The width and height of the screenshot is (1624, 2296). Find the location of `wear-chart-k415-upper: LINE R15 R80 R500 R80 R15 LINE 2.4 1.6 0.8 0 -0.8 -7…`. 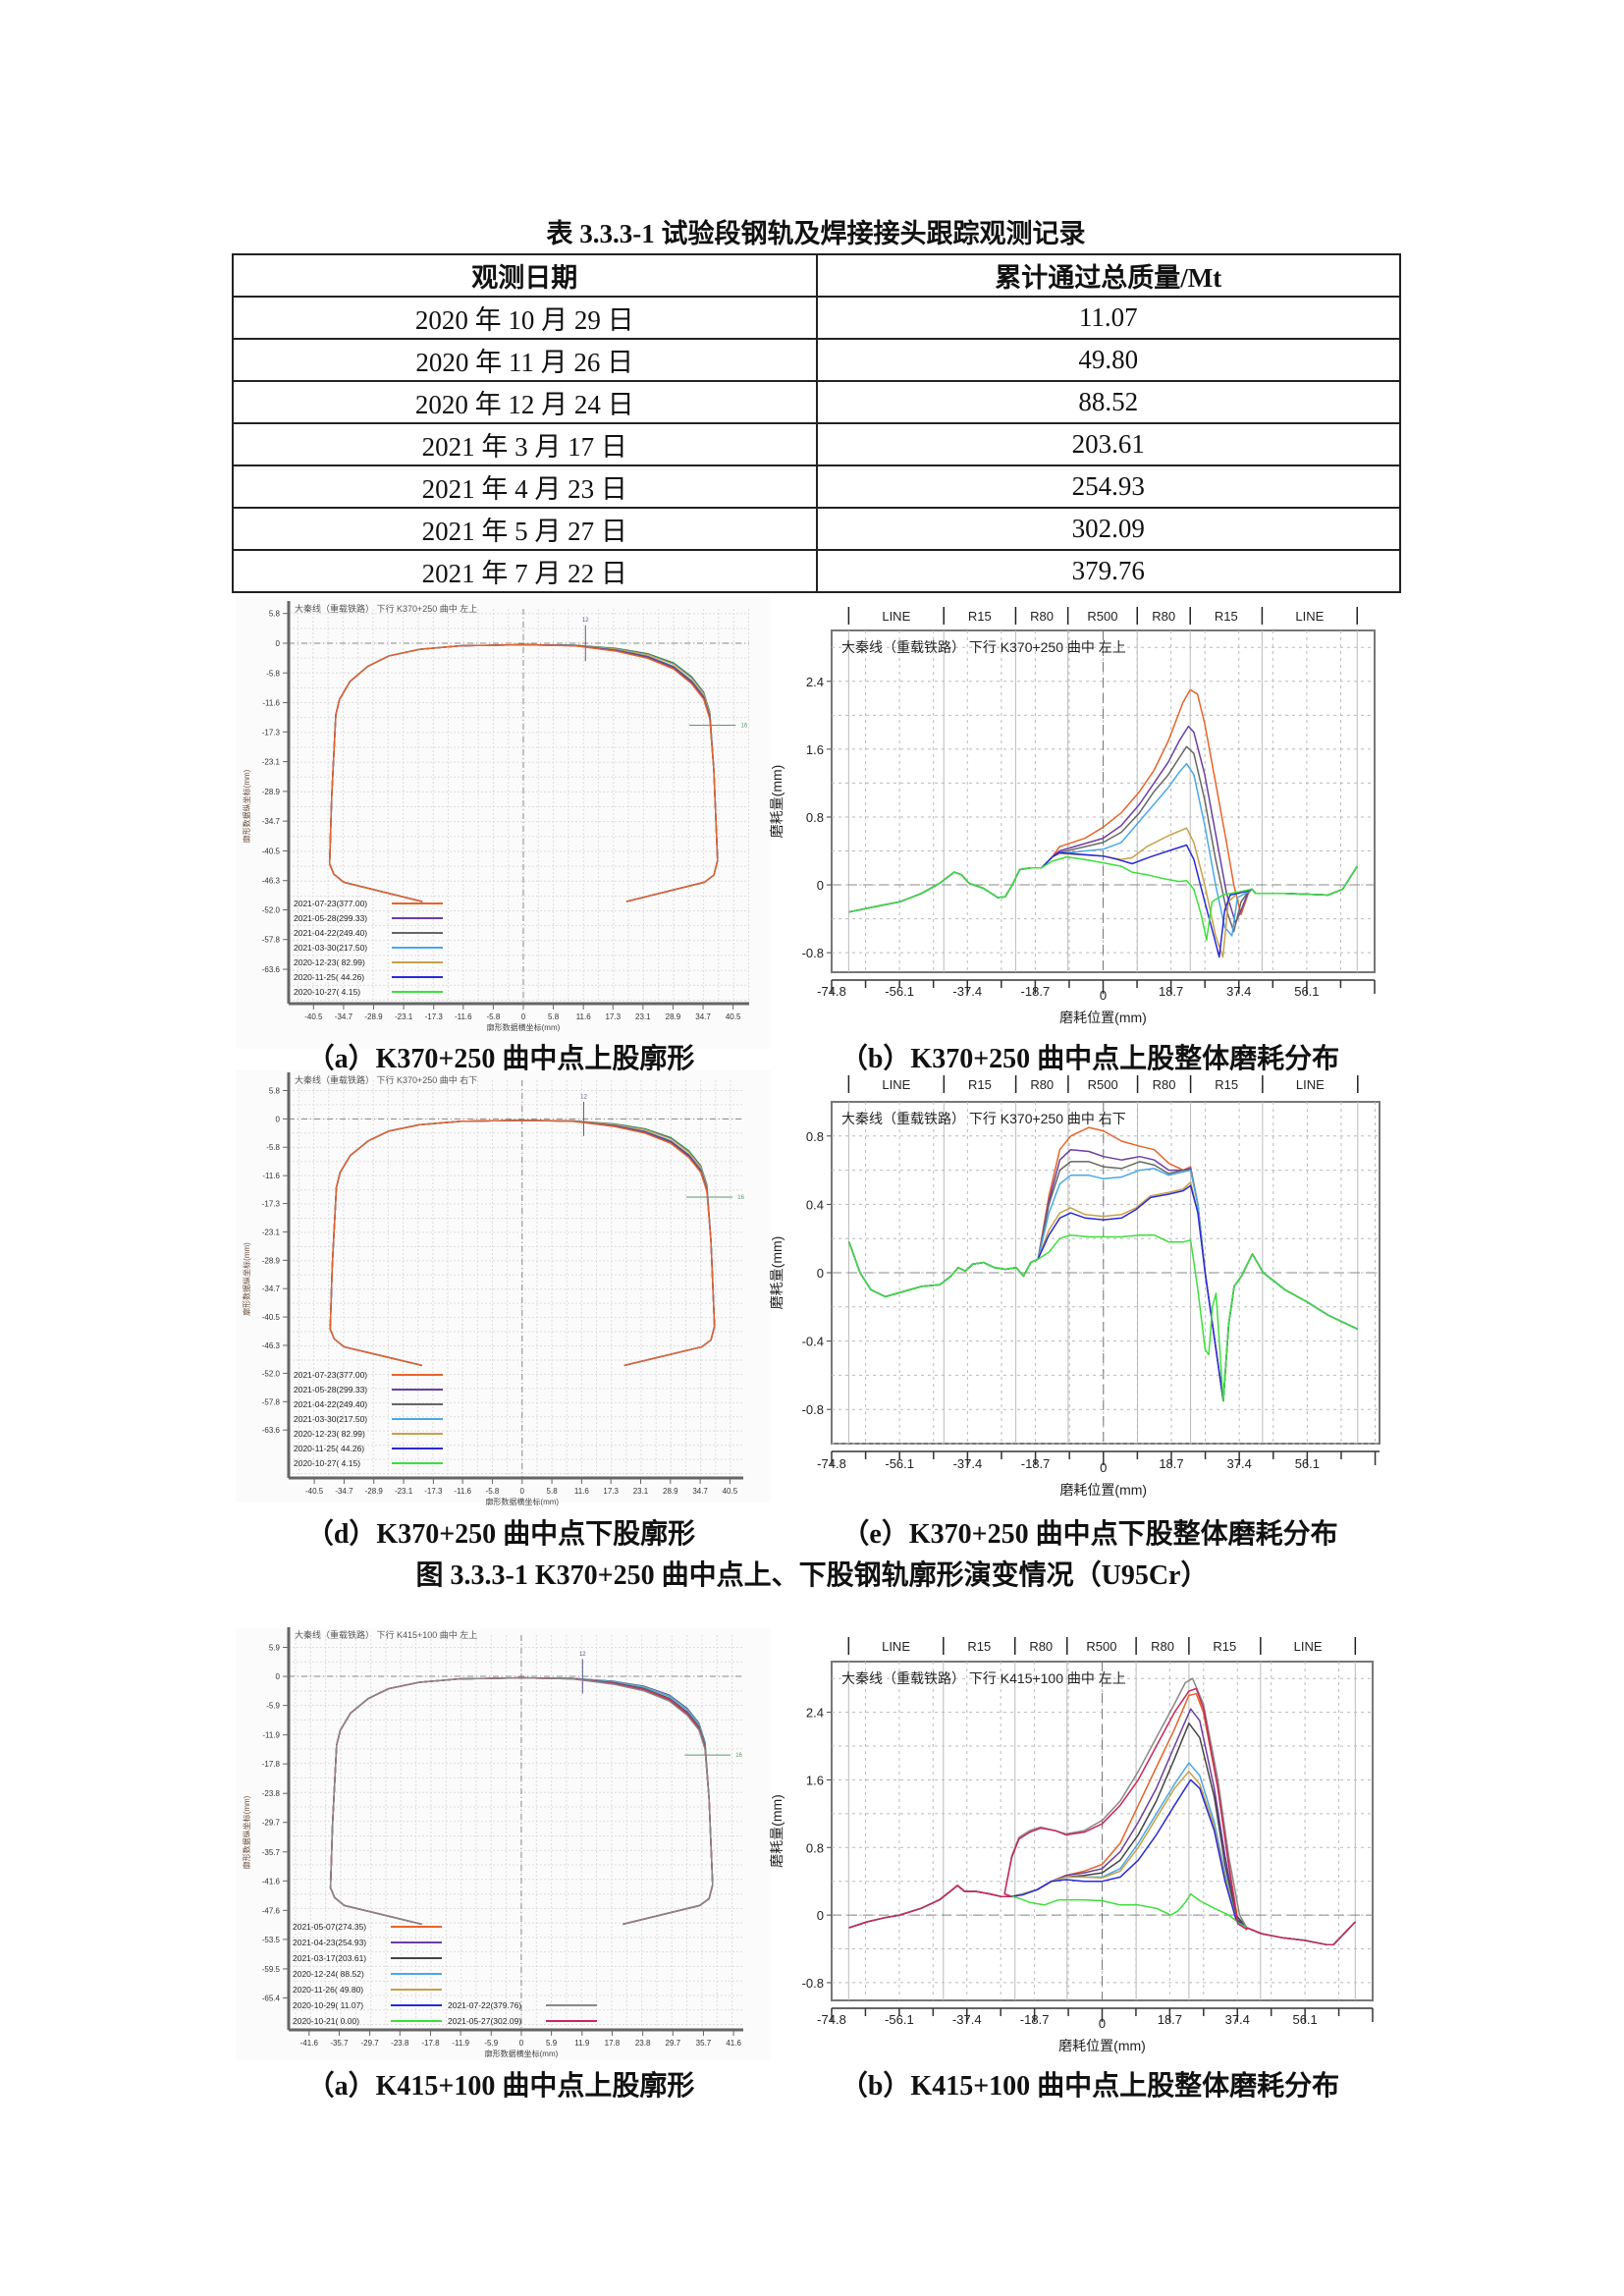

wear-chart-k415-upper: LINE R15 R80 R500 R80 R15 LINE 2.4 1.6 0.8 0 -0.8 -7… is located at coordinates (1071, 1845).